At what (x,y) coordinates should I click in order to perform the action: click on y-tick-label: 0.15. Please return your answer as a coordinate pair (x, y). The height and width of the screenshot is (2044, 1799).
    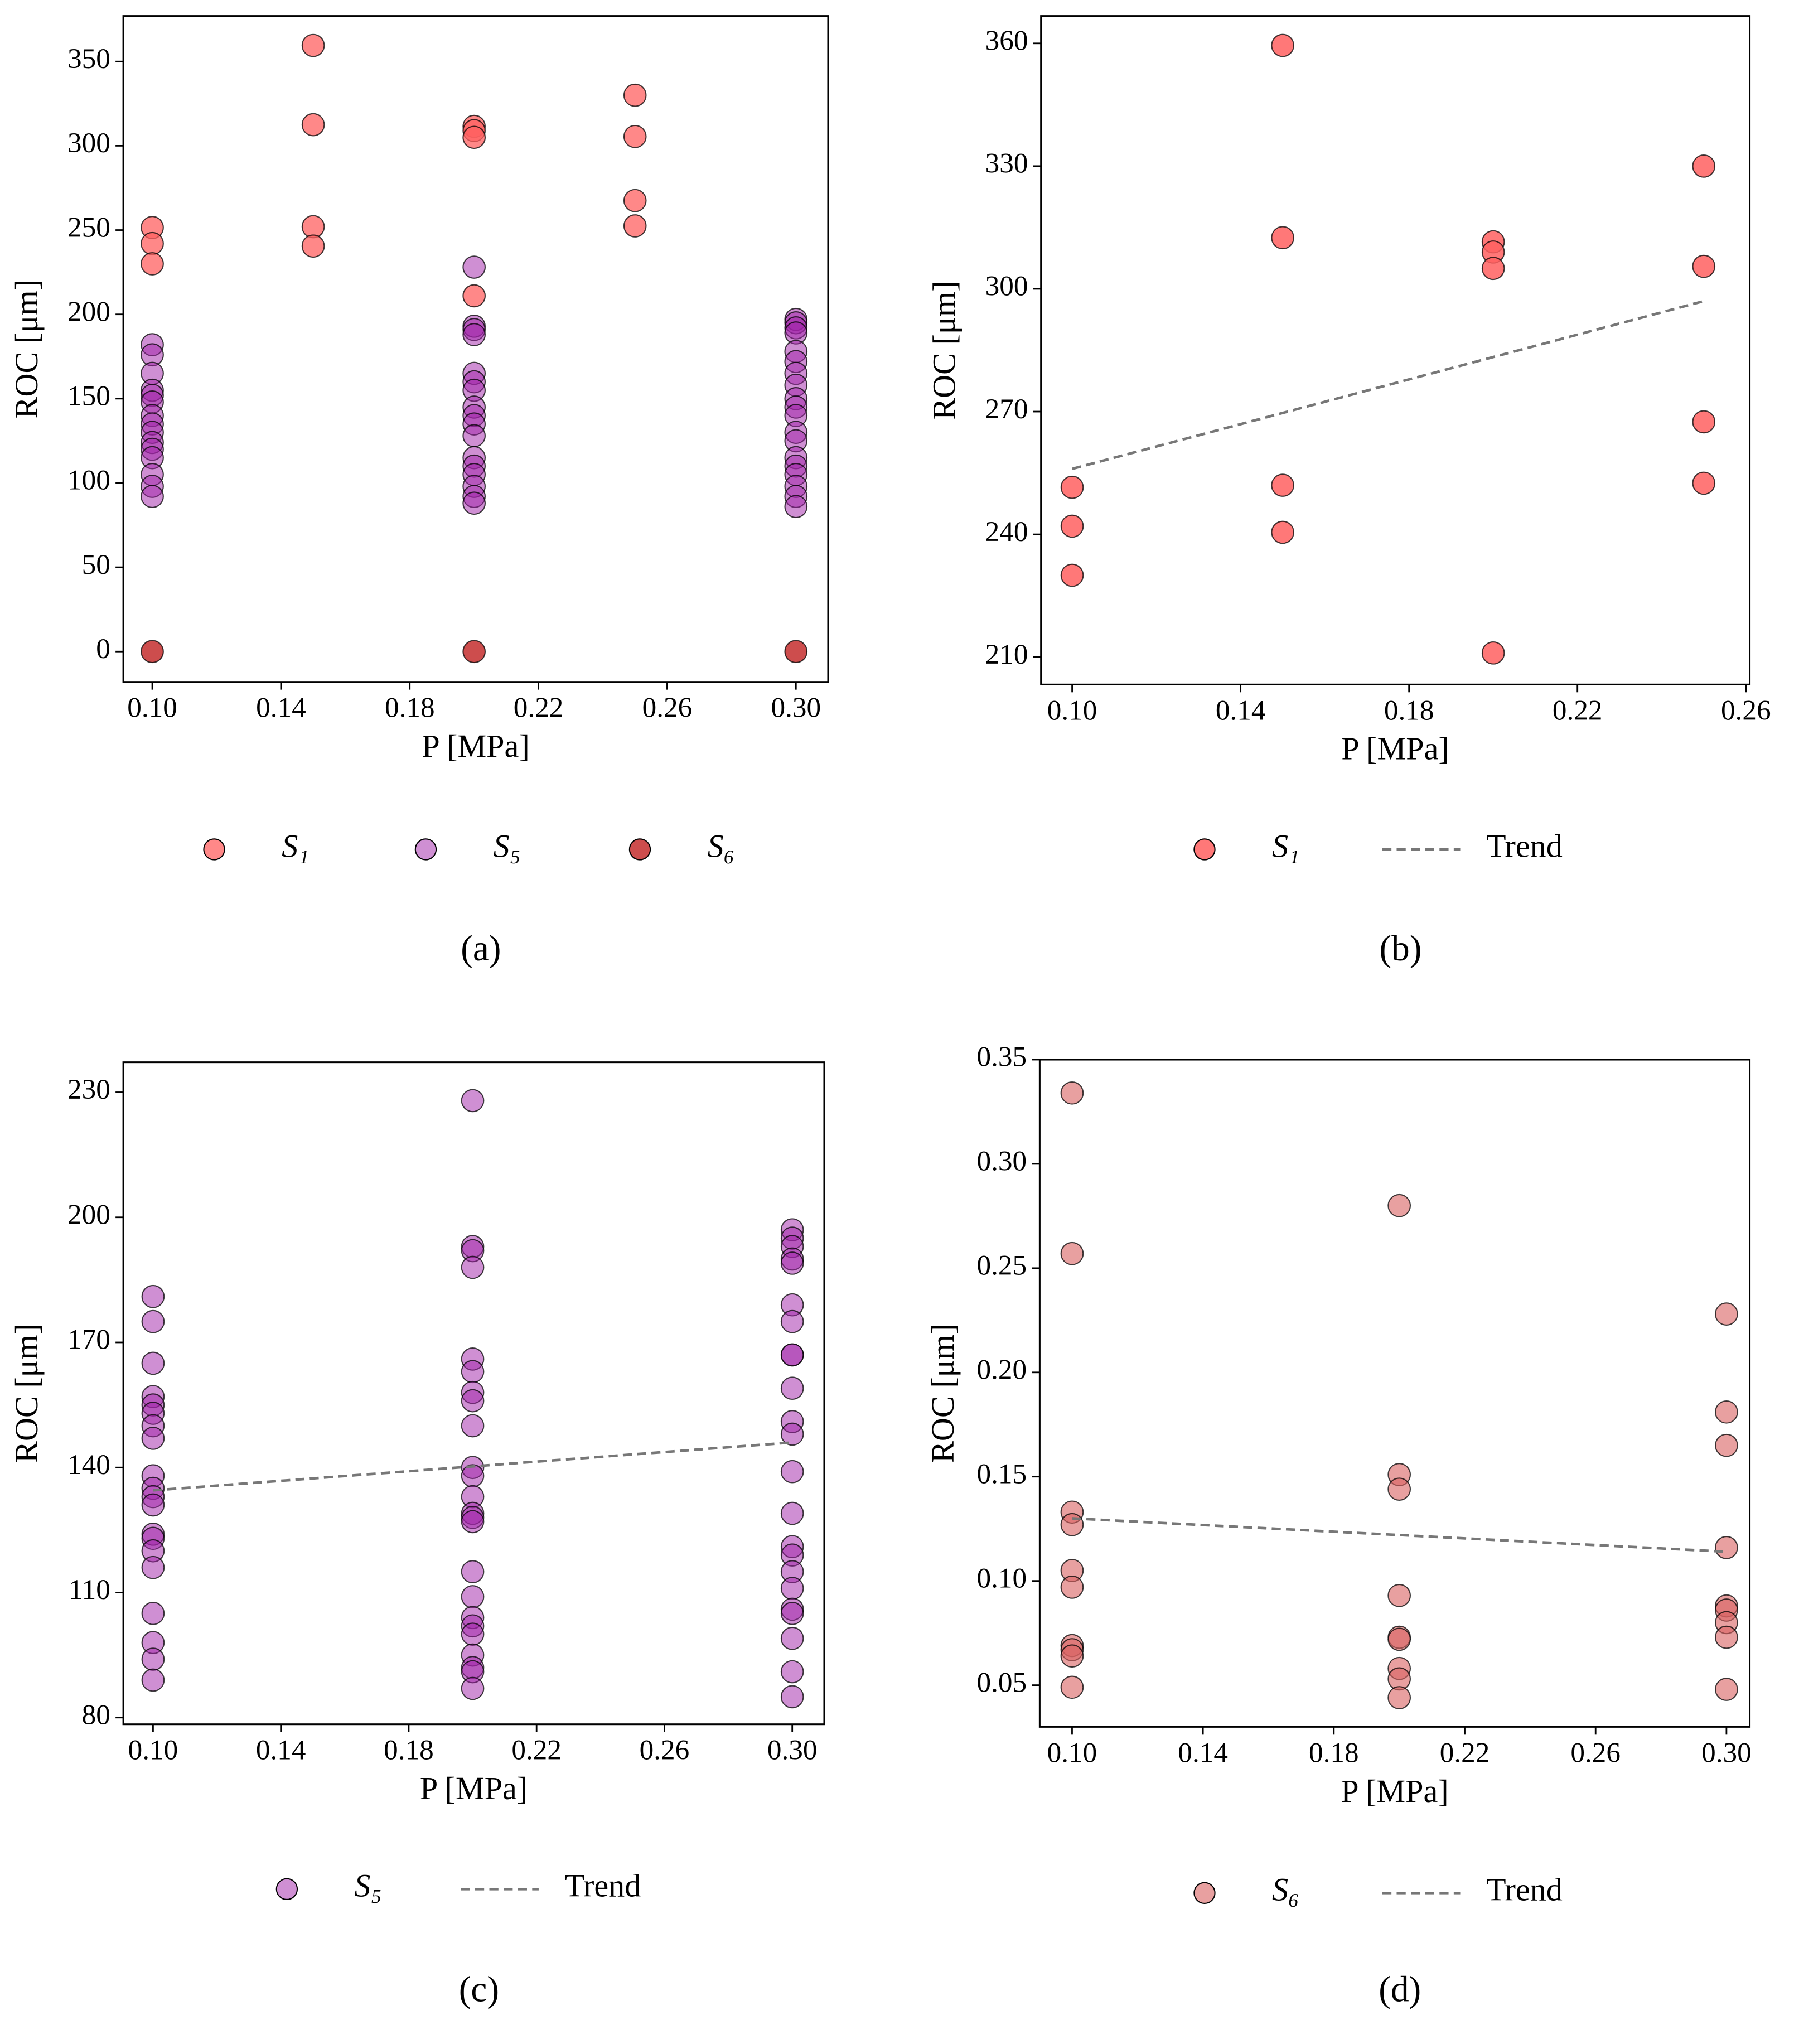
    Looking at the image, I should click on (1002, 1474).